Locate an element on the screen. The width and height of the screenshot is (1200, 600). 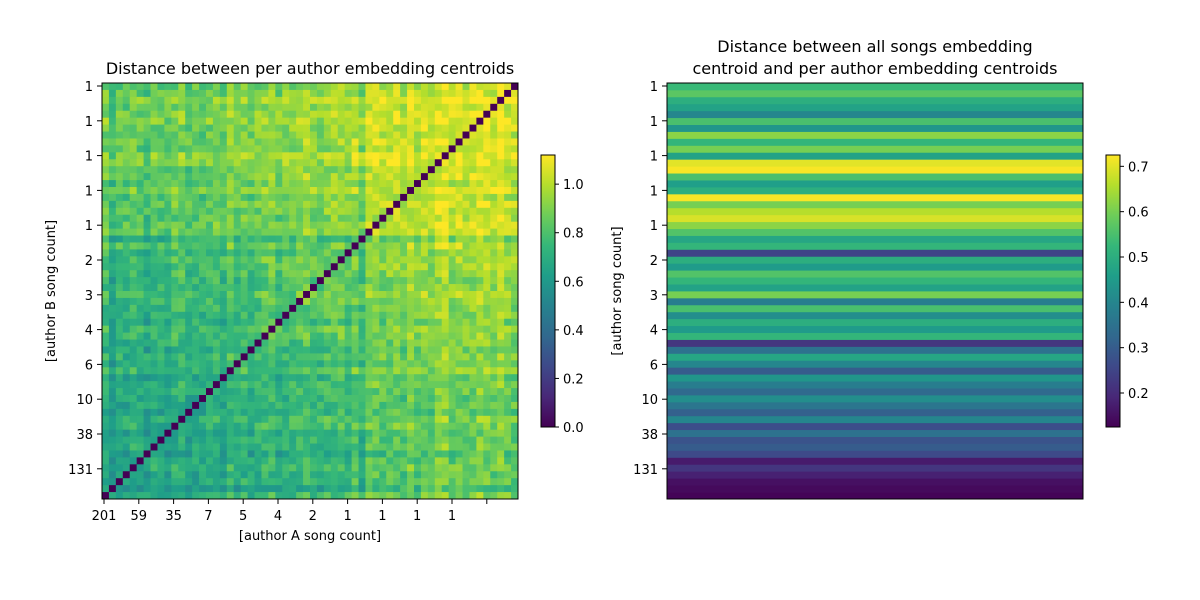
x-tick-label: 2 is located at coordinates (313, 516).